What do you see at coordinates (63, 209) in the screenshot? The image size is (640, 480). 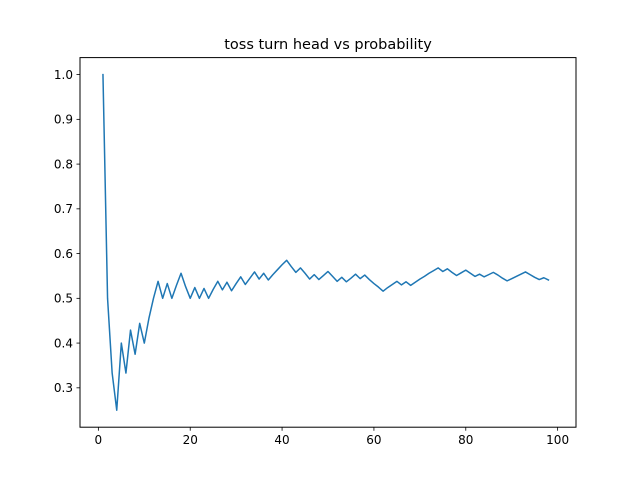 I see `y-tick-label: 0.7` at bounding box center [63, 209].